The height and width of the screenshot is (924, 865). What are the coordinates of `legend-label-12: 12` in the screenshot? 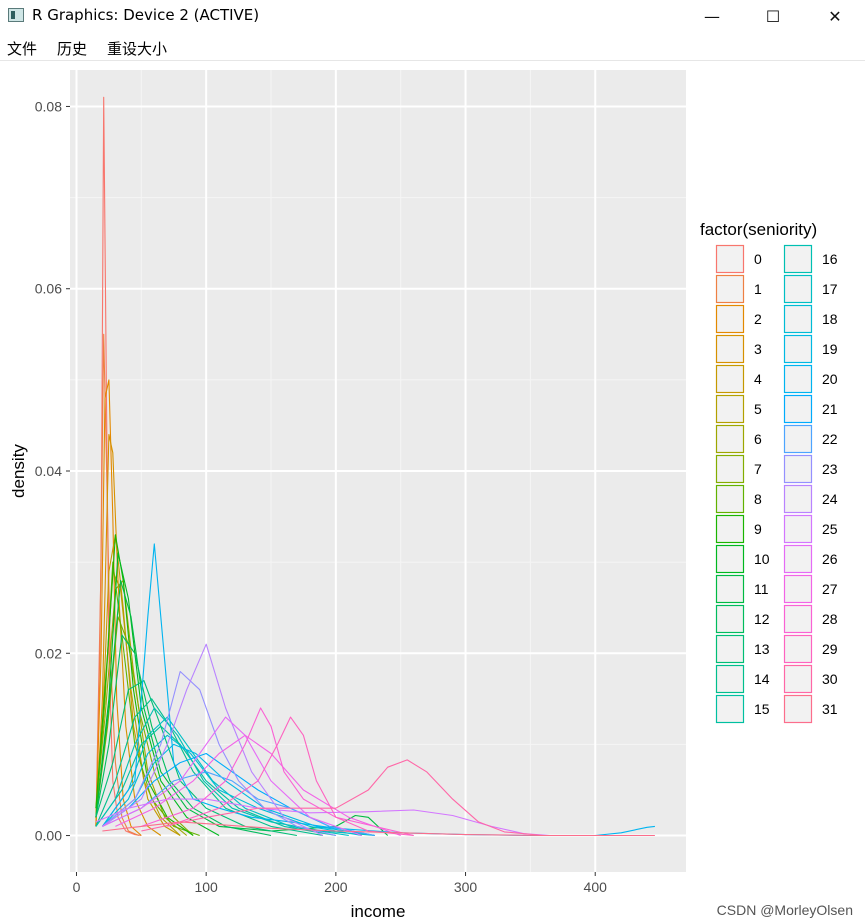 It's located at (762, 619).